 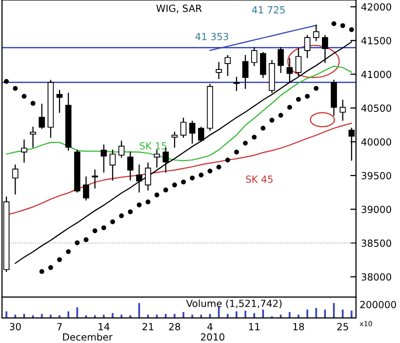 What do you see at coordinates (377, 176) in the screenshot?
I see `y-tick-label: 39500` at bounding box center [377, 176].